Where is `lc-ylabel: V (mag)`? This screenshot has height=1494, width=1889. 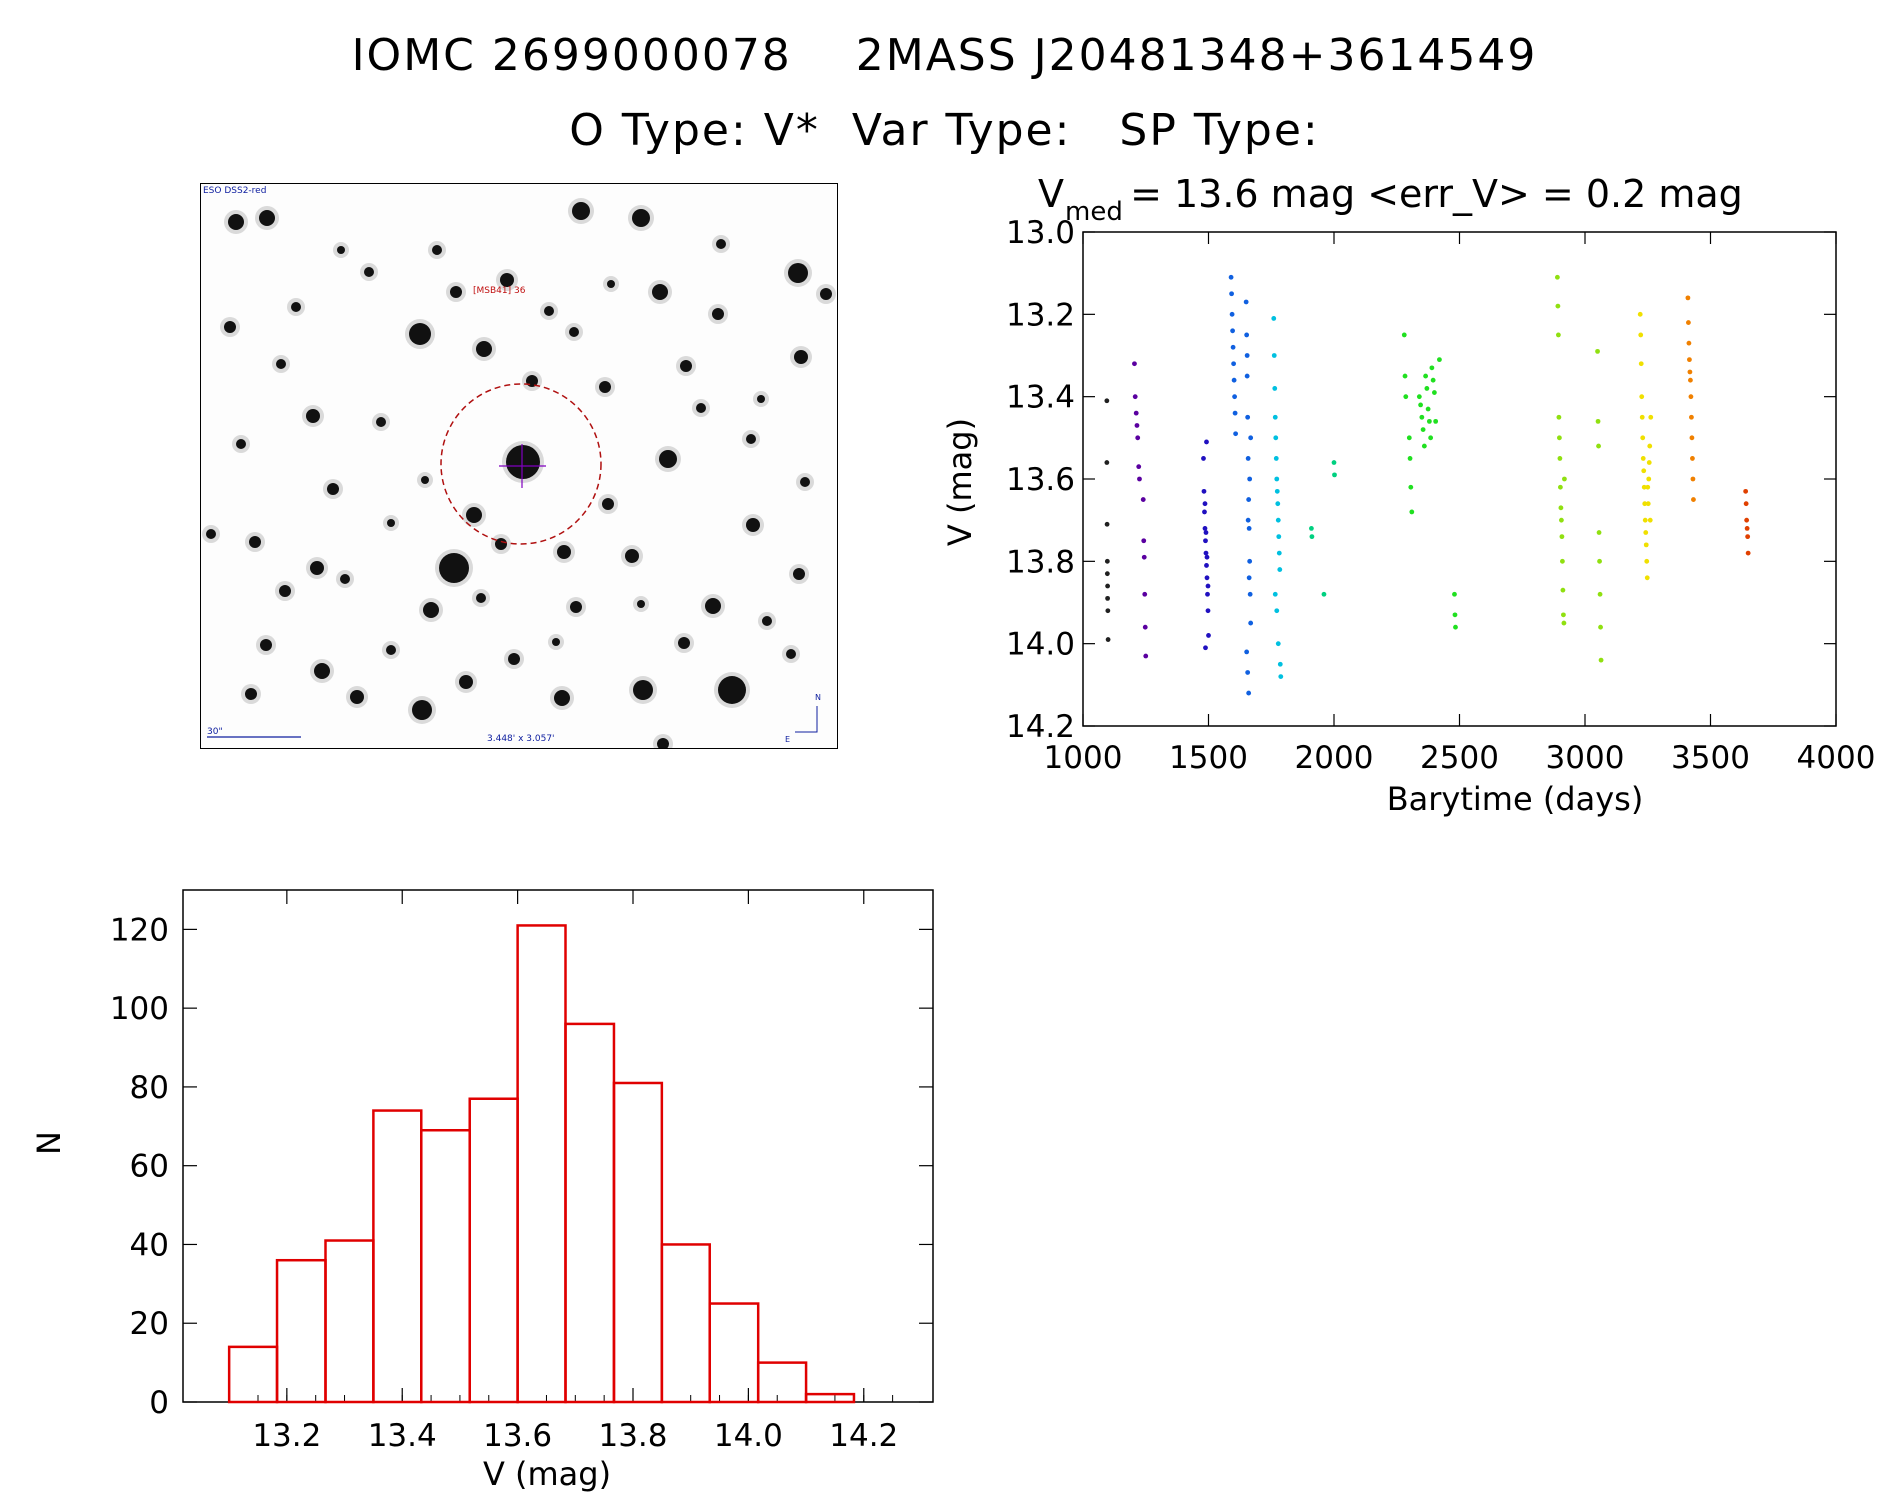 lc-ylabel: V (mag) is located at coordinates (960, 482).